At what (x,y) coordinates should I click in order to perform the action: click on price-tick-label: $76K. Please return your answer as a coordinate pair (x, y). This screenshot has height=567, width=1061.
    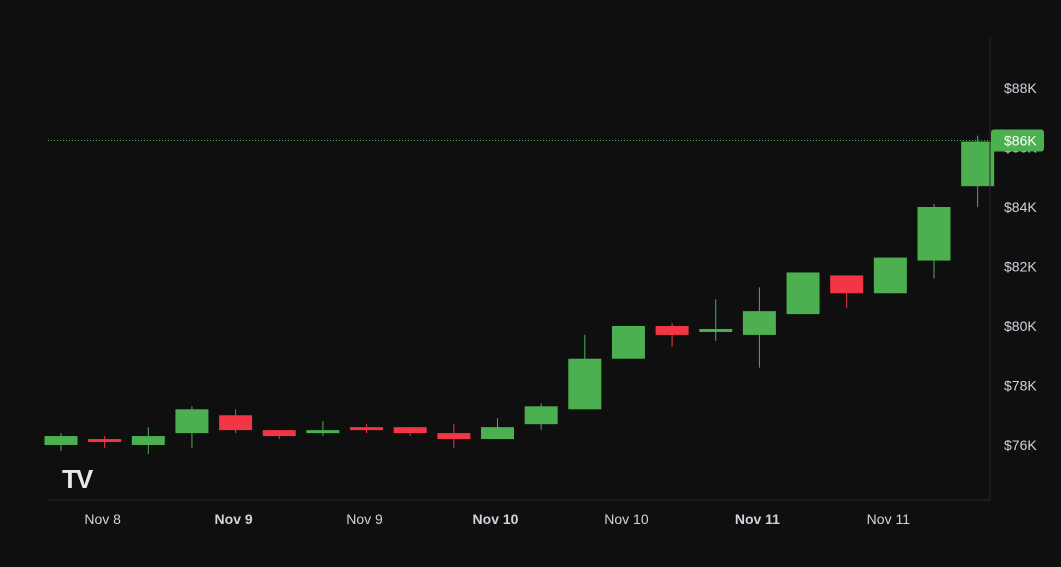
    Looking at the image, I should click on (1020, 445).